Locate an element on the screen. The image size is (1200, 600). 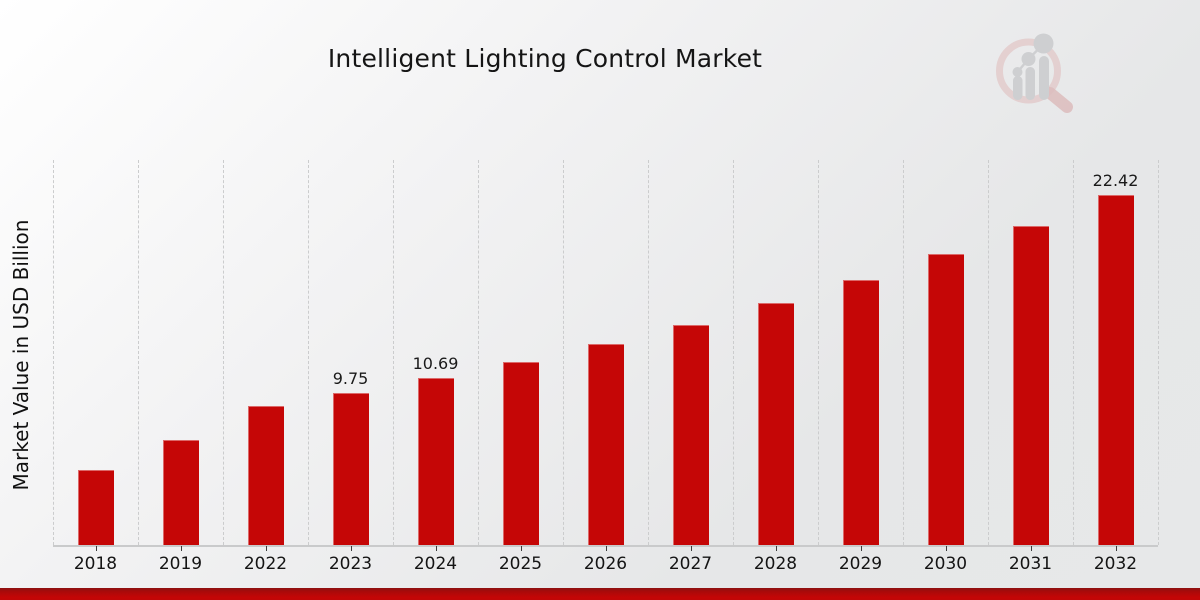
x-axis-label-2024: 2024 is located at coordinates (435, 564).